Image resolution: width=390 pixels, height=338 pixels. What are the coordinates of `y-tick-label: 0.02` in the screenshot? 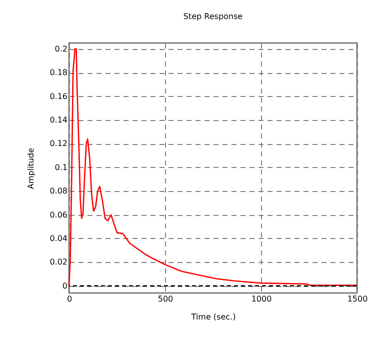 It's located at (59, 262).